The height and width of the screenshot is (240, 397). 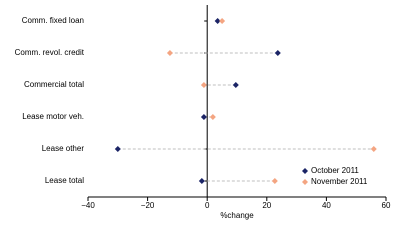 What do you see at coordinates (266, 205) in the screenshot?
I see `x-tick-label: 20` at bounding box center [266, 205].